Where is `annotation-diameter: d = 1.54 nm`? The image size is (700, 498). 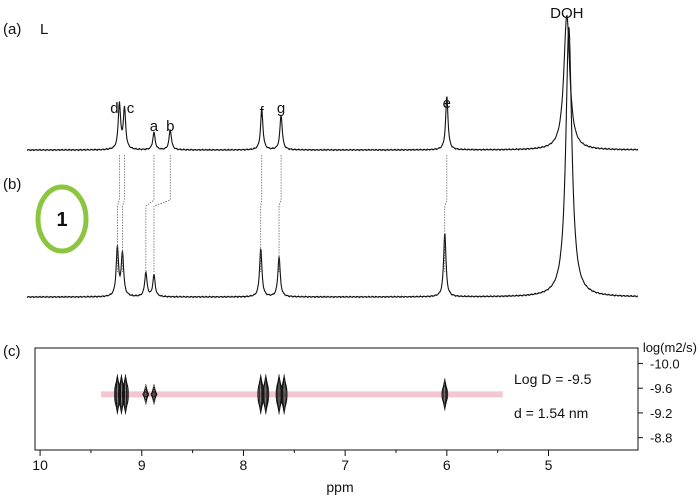
annotation-diameter: d = 1.54 nm is located at coordinates (551, 413).